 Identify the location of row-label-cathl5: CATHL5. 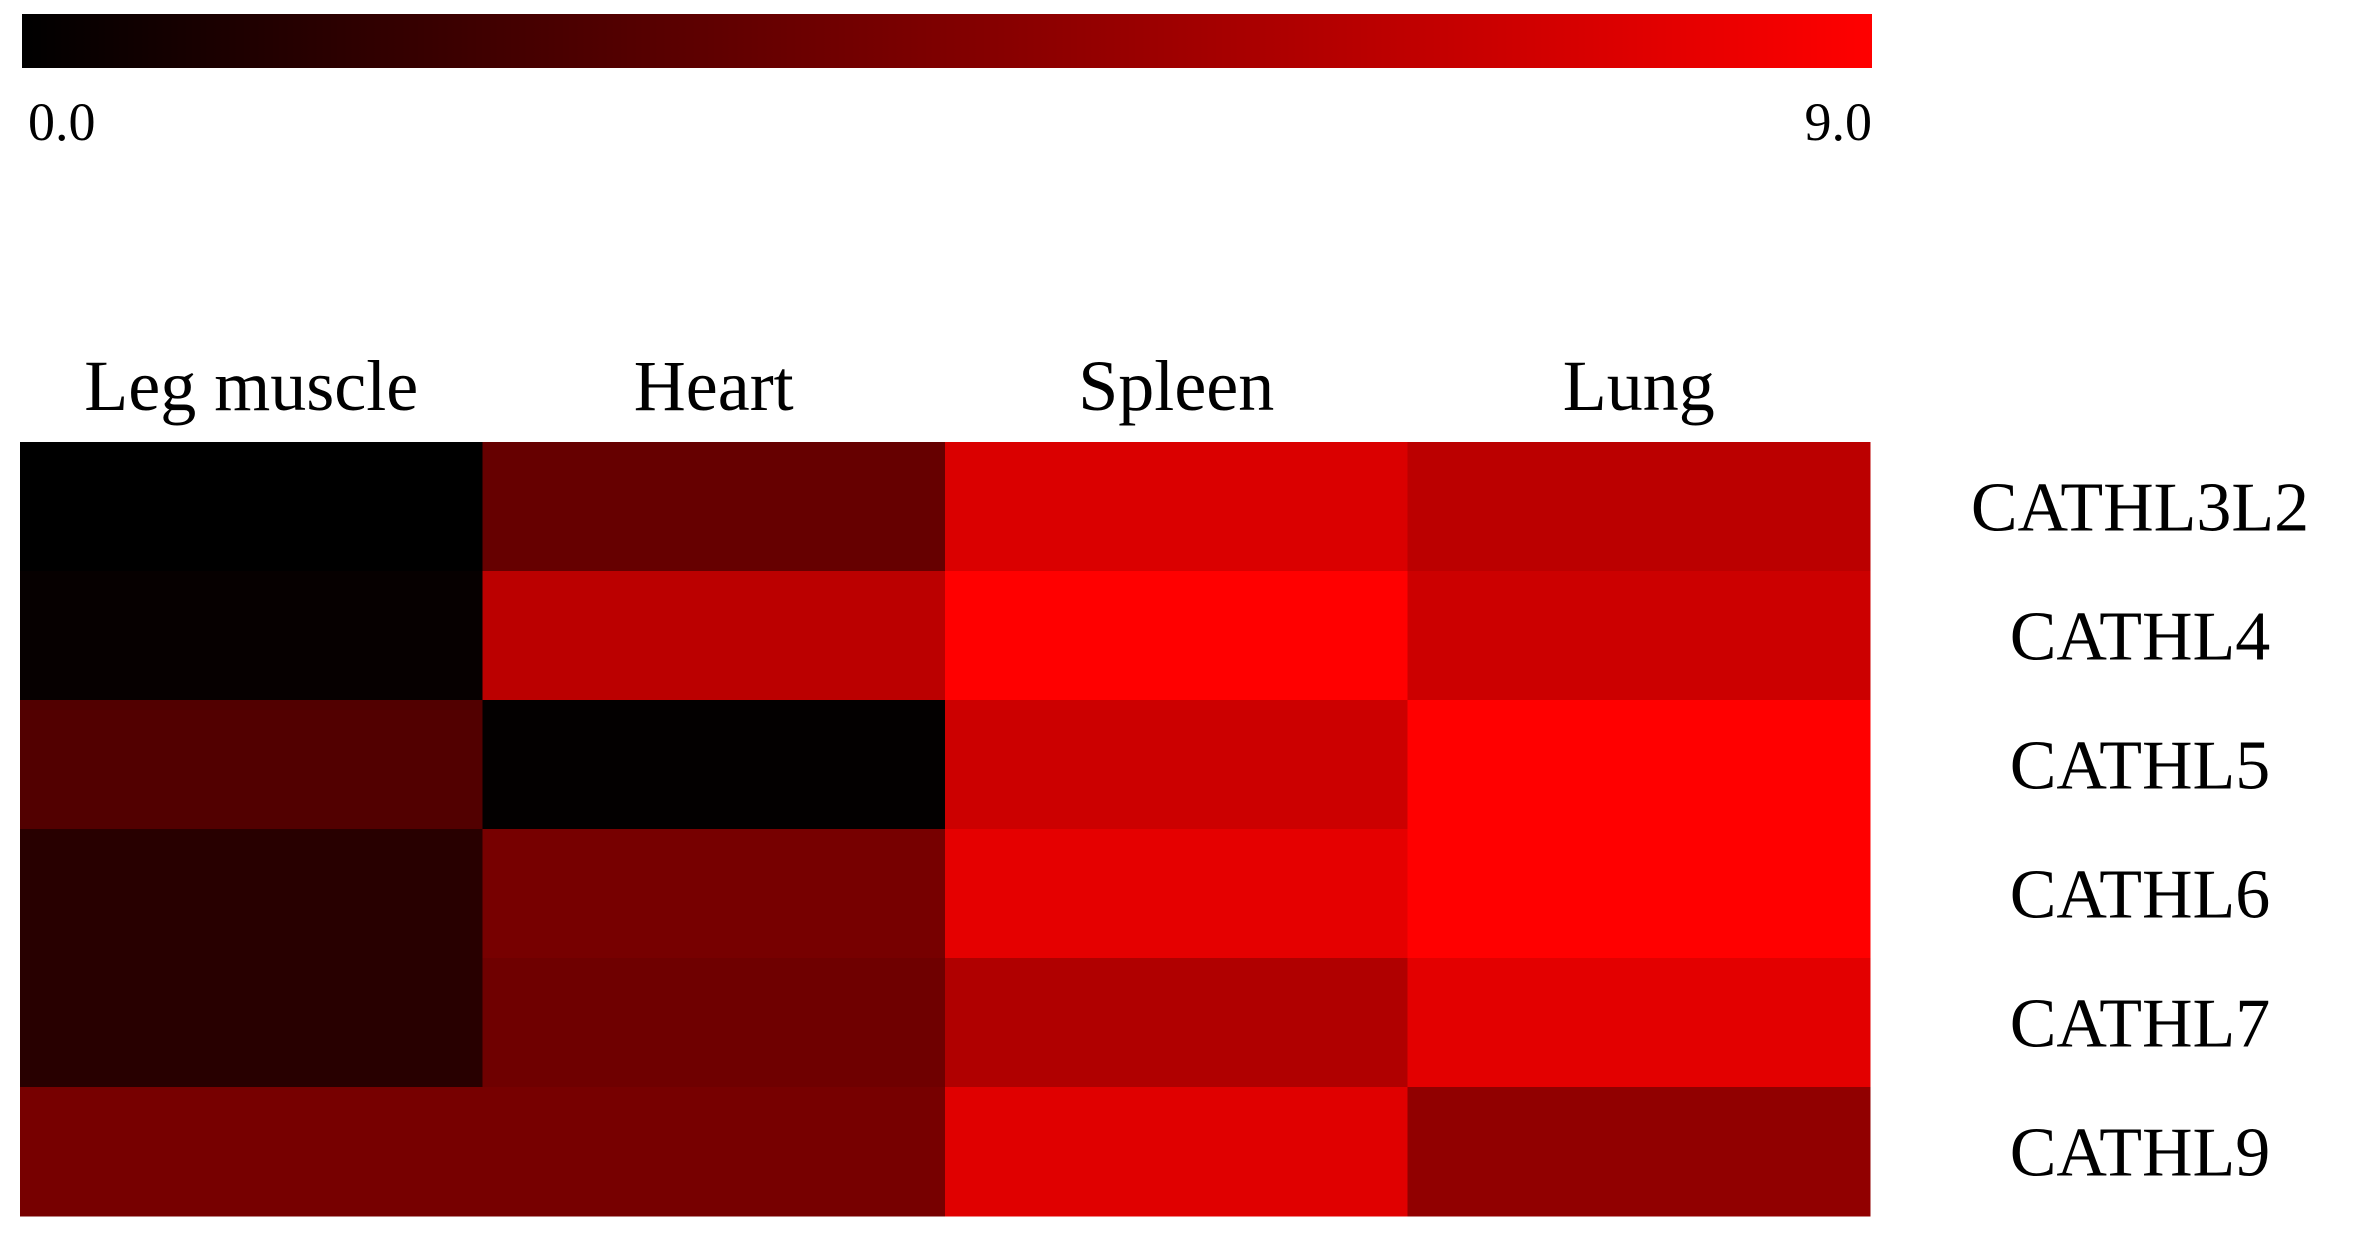
(2140, 766).